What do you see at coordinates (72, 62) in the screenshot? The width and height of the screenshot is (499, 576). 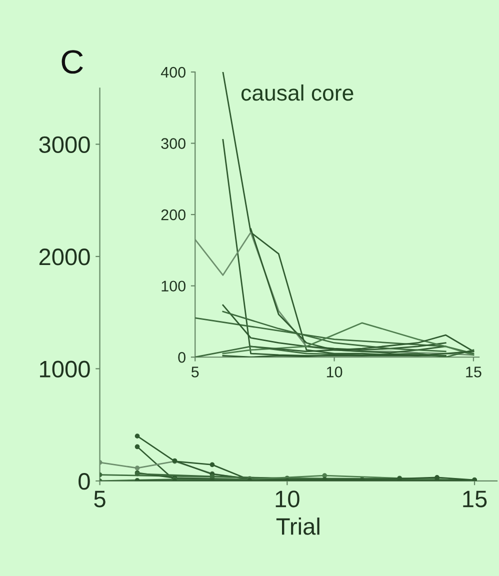 I see `text: C` at bounding box center [72, 62].